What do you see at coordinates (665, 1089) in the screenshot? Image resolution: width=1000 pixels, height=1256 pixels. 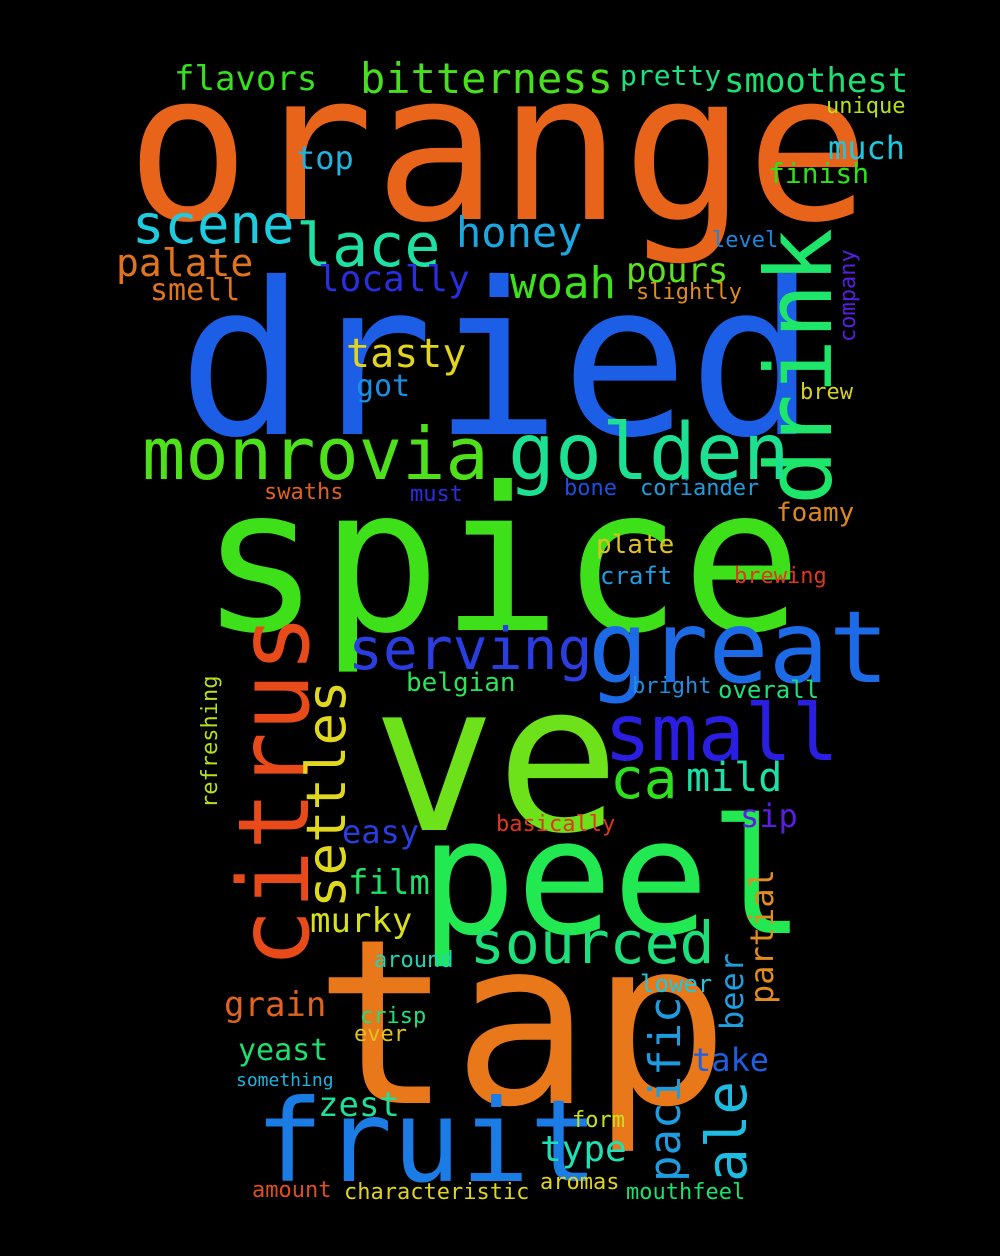 I see `word-pacific: pacific` at bounding box center [665, 1089].